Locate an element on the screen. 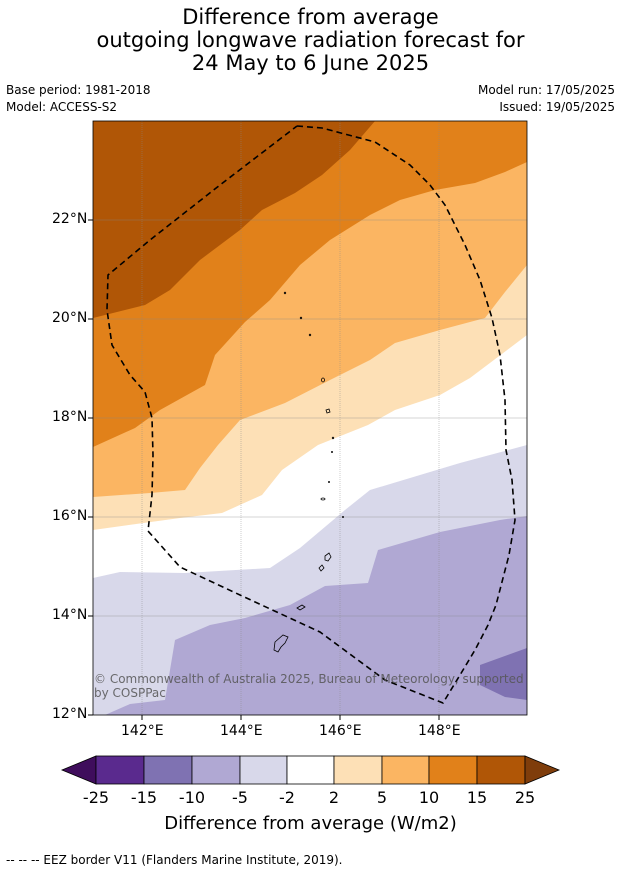  colorbar-extend-low is located at coordinates (78, 770).